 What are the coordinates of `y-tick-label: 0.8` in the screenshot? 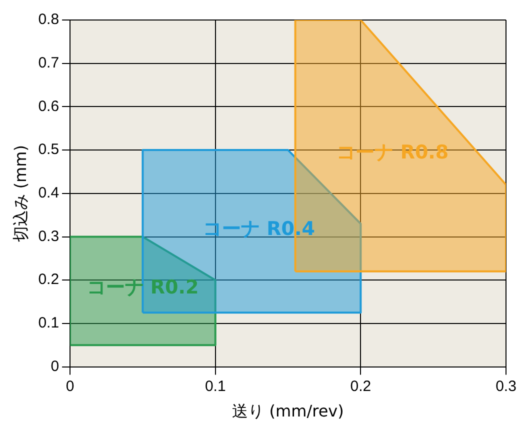 It's located at (49, 19).